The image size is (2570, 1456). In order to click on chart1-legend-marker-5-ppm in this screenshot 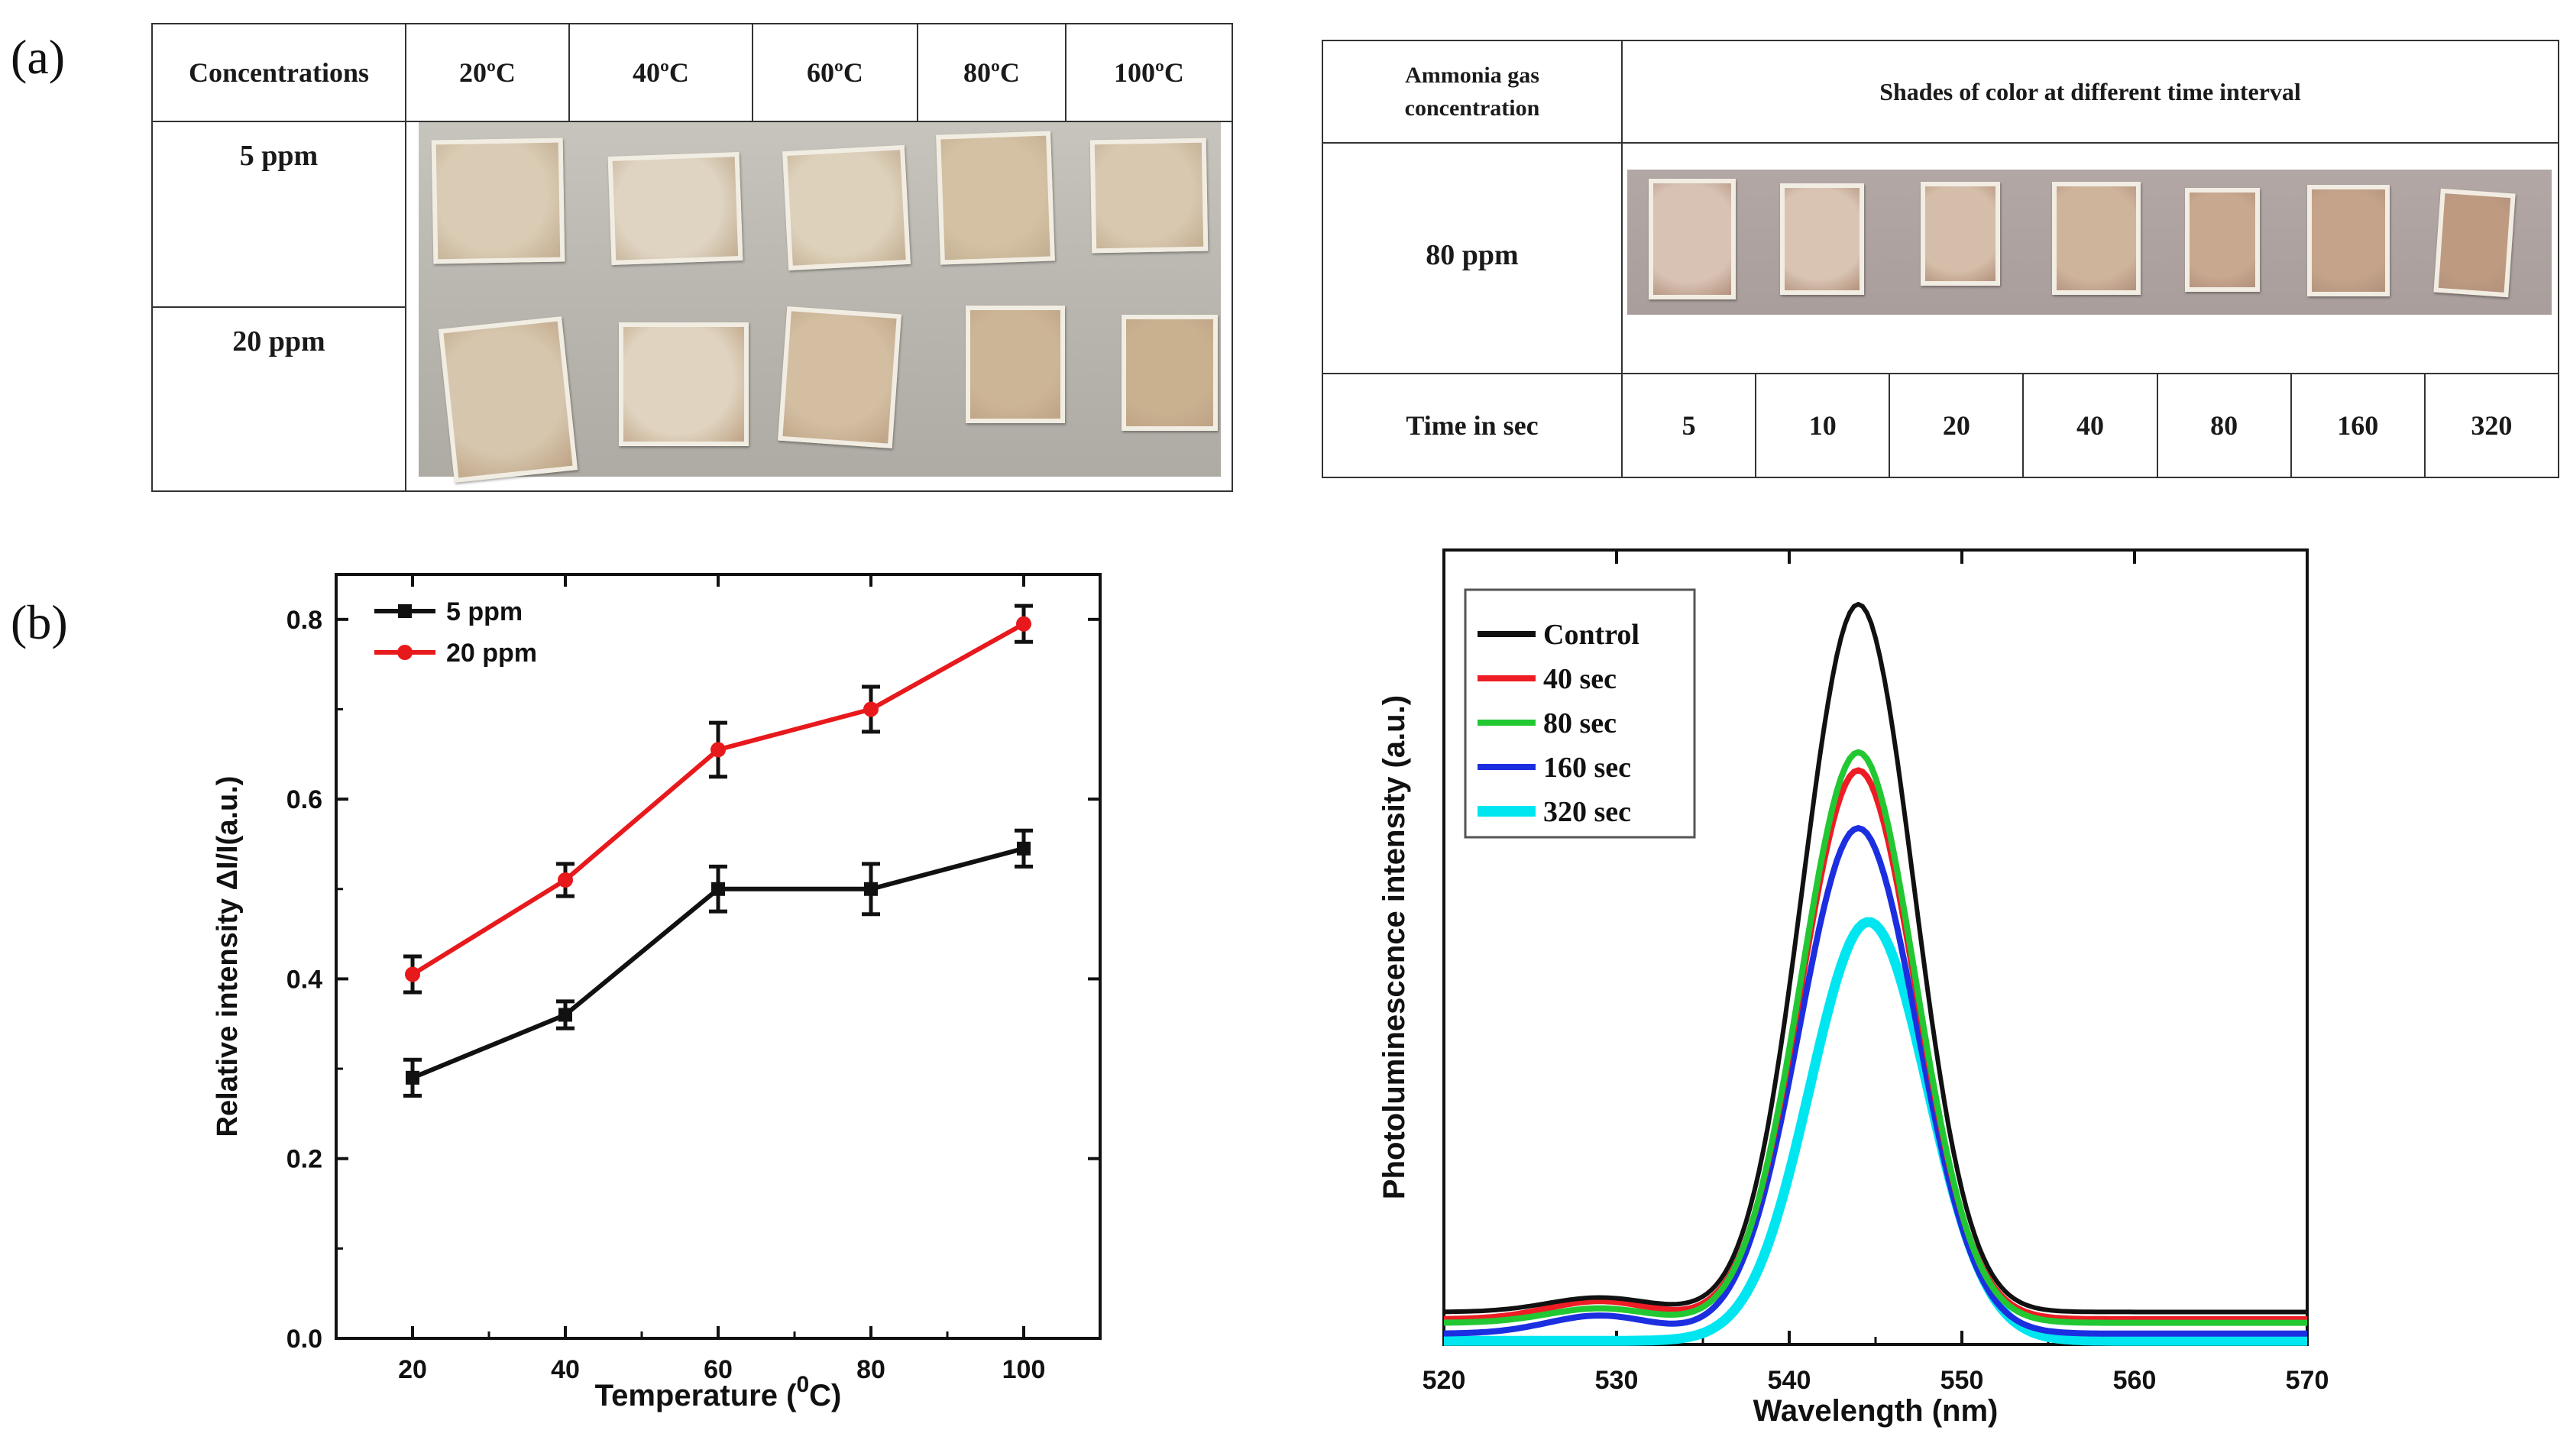, I will do `click(405, 611)`.